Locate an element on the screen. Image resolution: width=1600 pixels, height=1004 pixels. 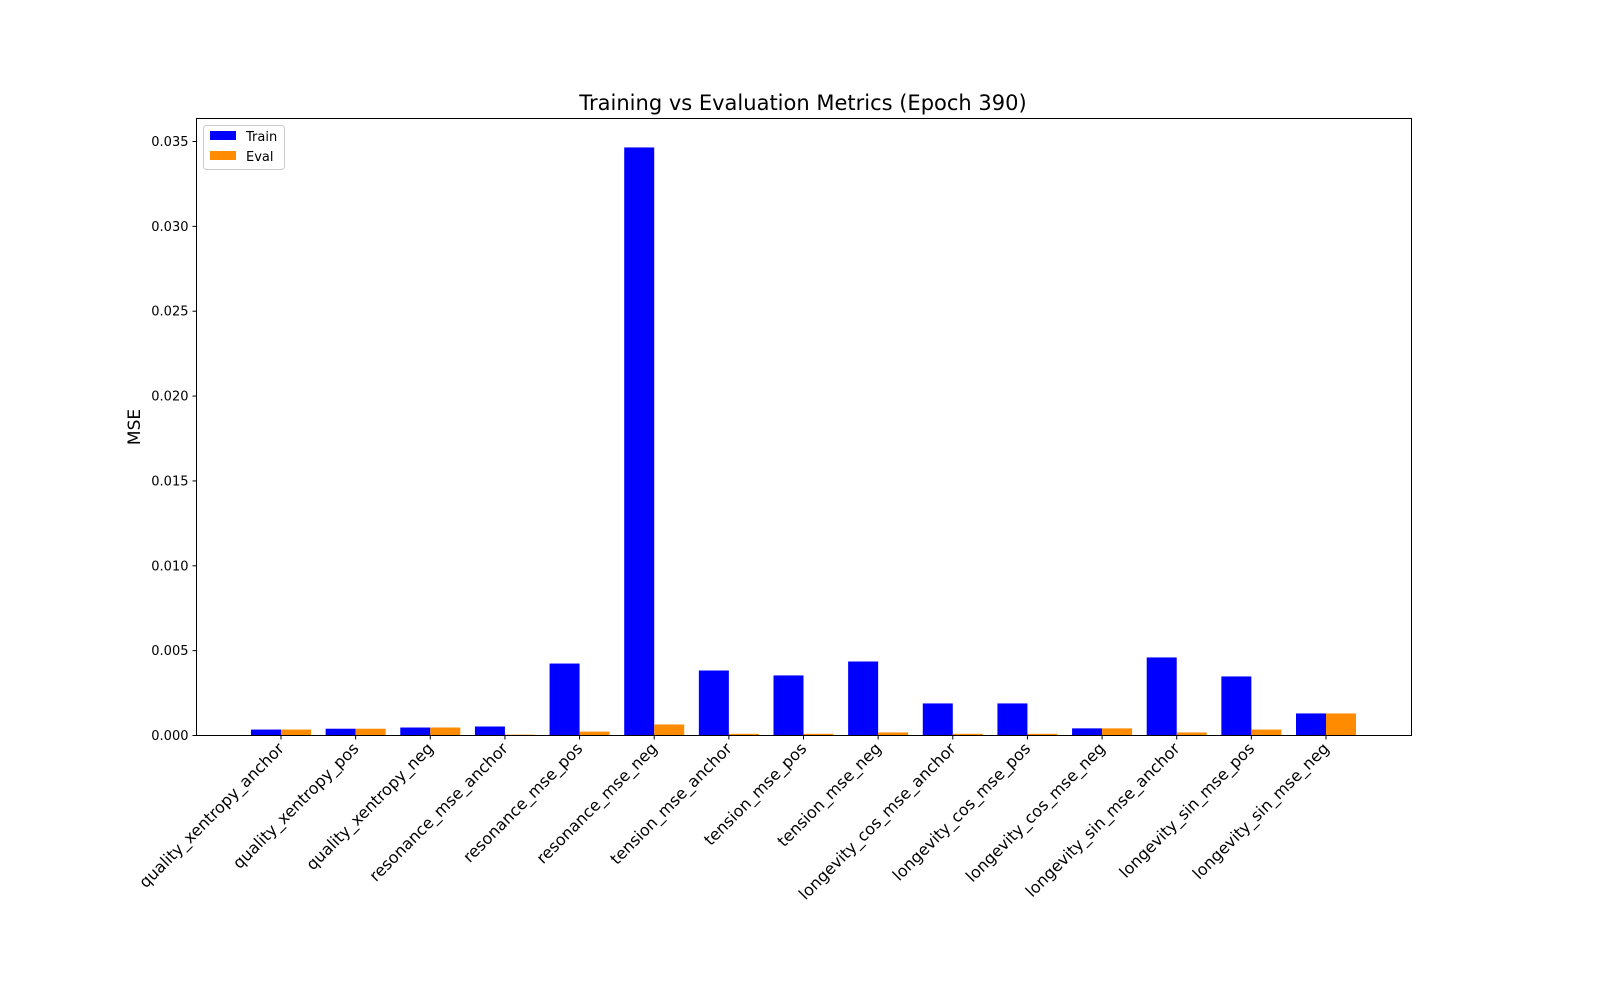
x-tick-label: quality_xentropy_neg is located at coordinates (370, 807).